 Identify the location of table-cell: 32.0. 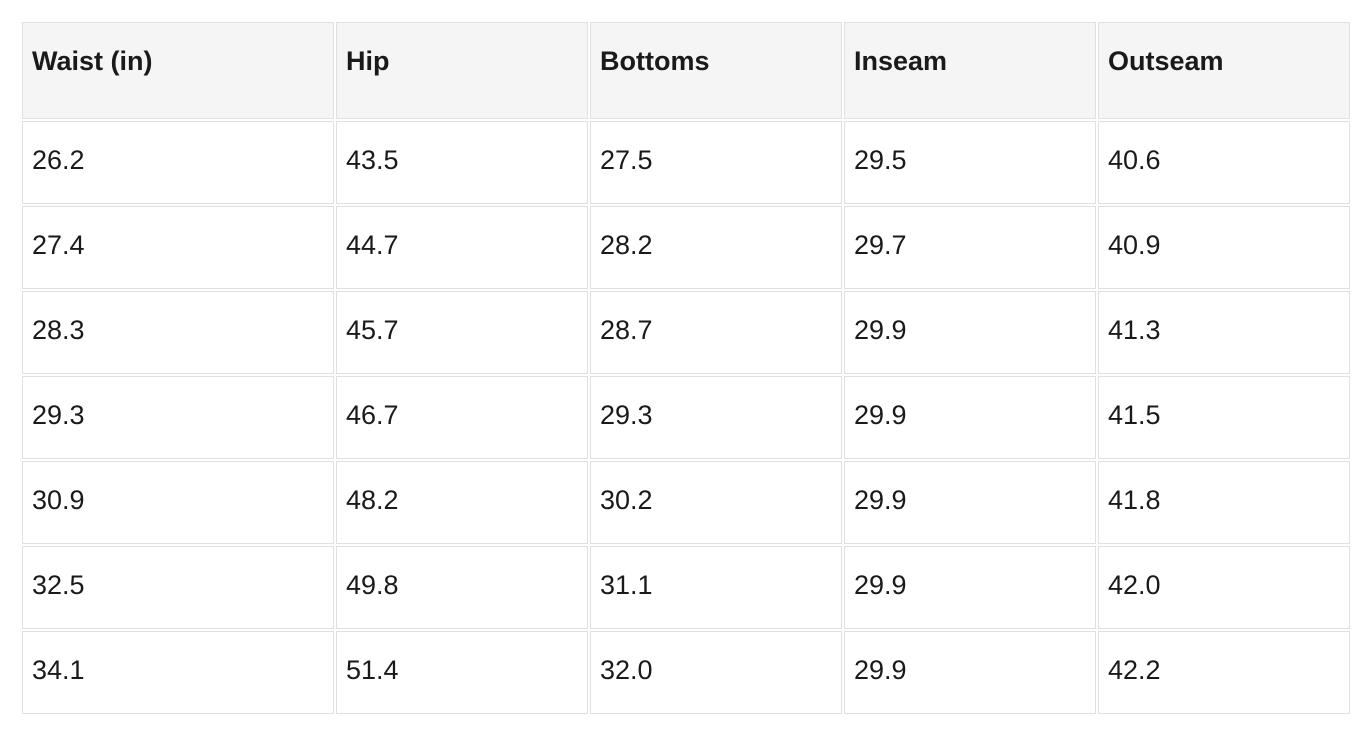
(716, 672).